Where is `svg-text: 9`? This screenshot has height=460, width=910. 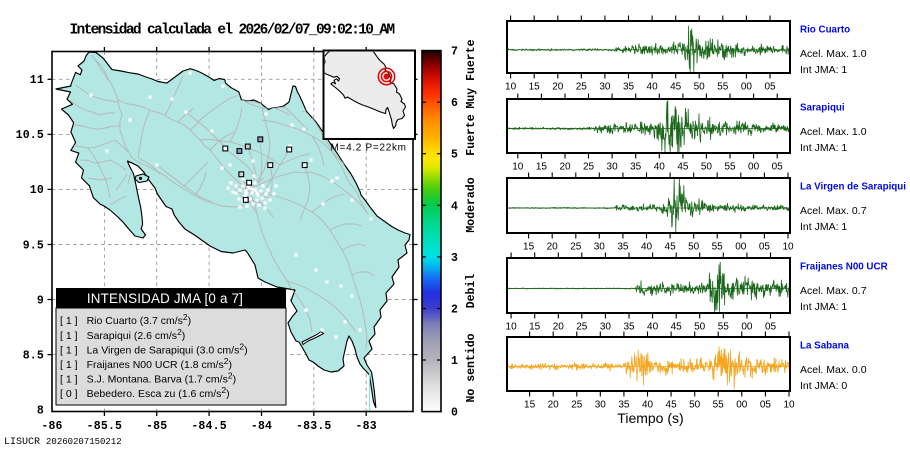 svg-text: 9 is located at coordinates (40, 300).